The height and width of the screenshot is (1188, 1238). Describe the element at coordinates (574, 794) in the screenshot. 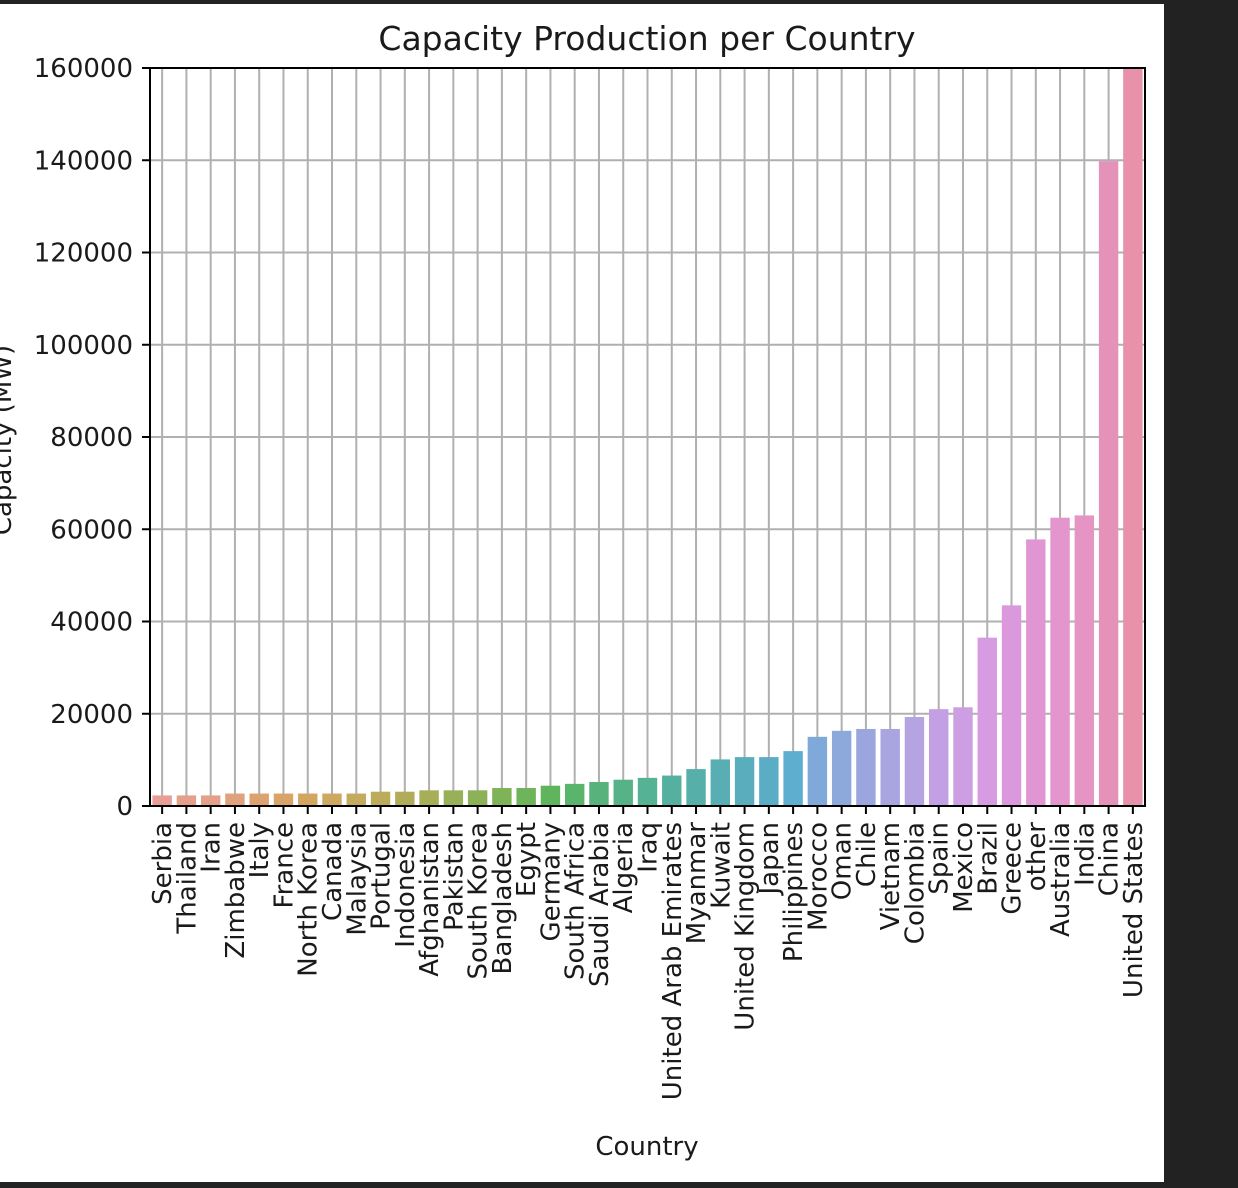

I see `bar-south-africa` at that location.